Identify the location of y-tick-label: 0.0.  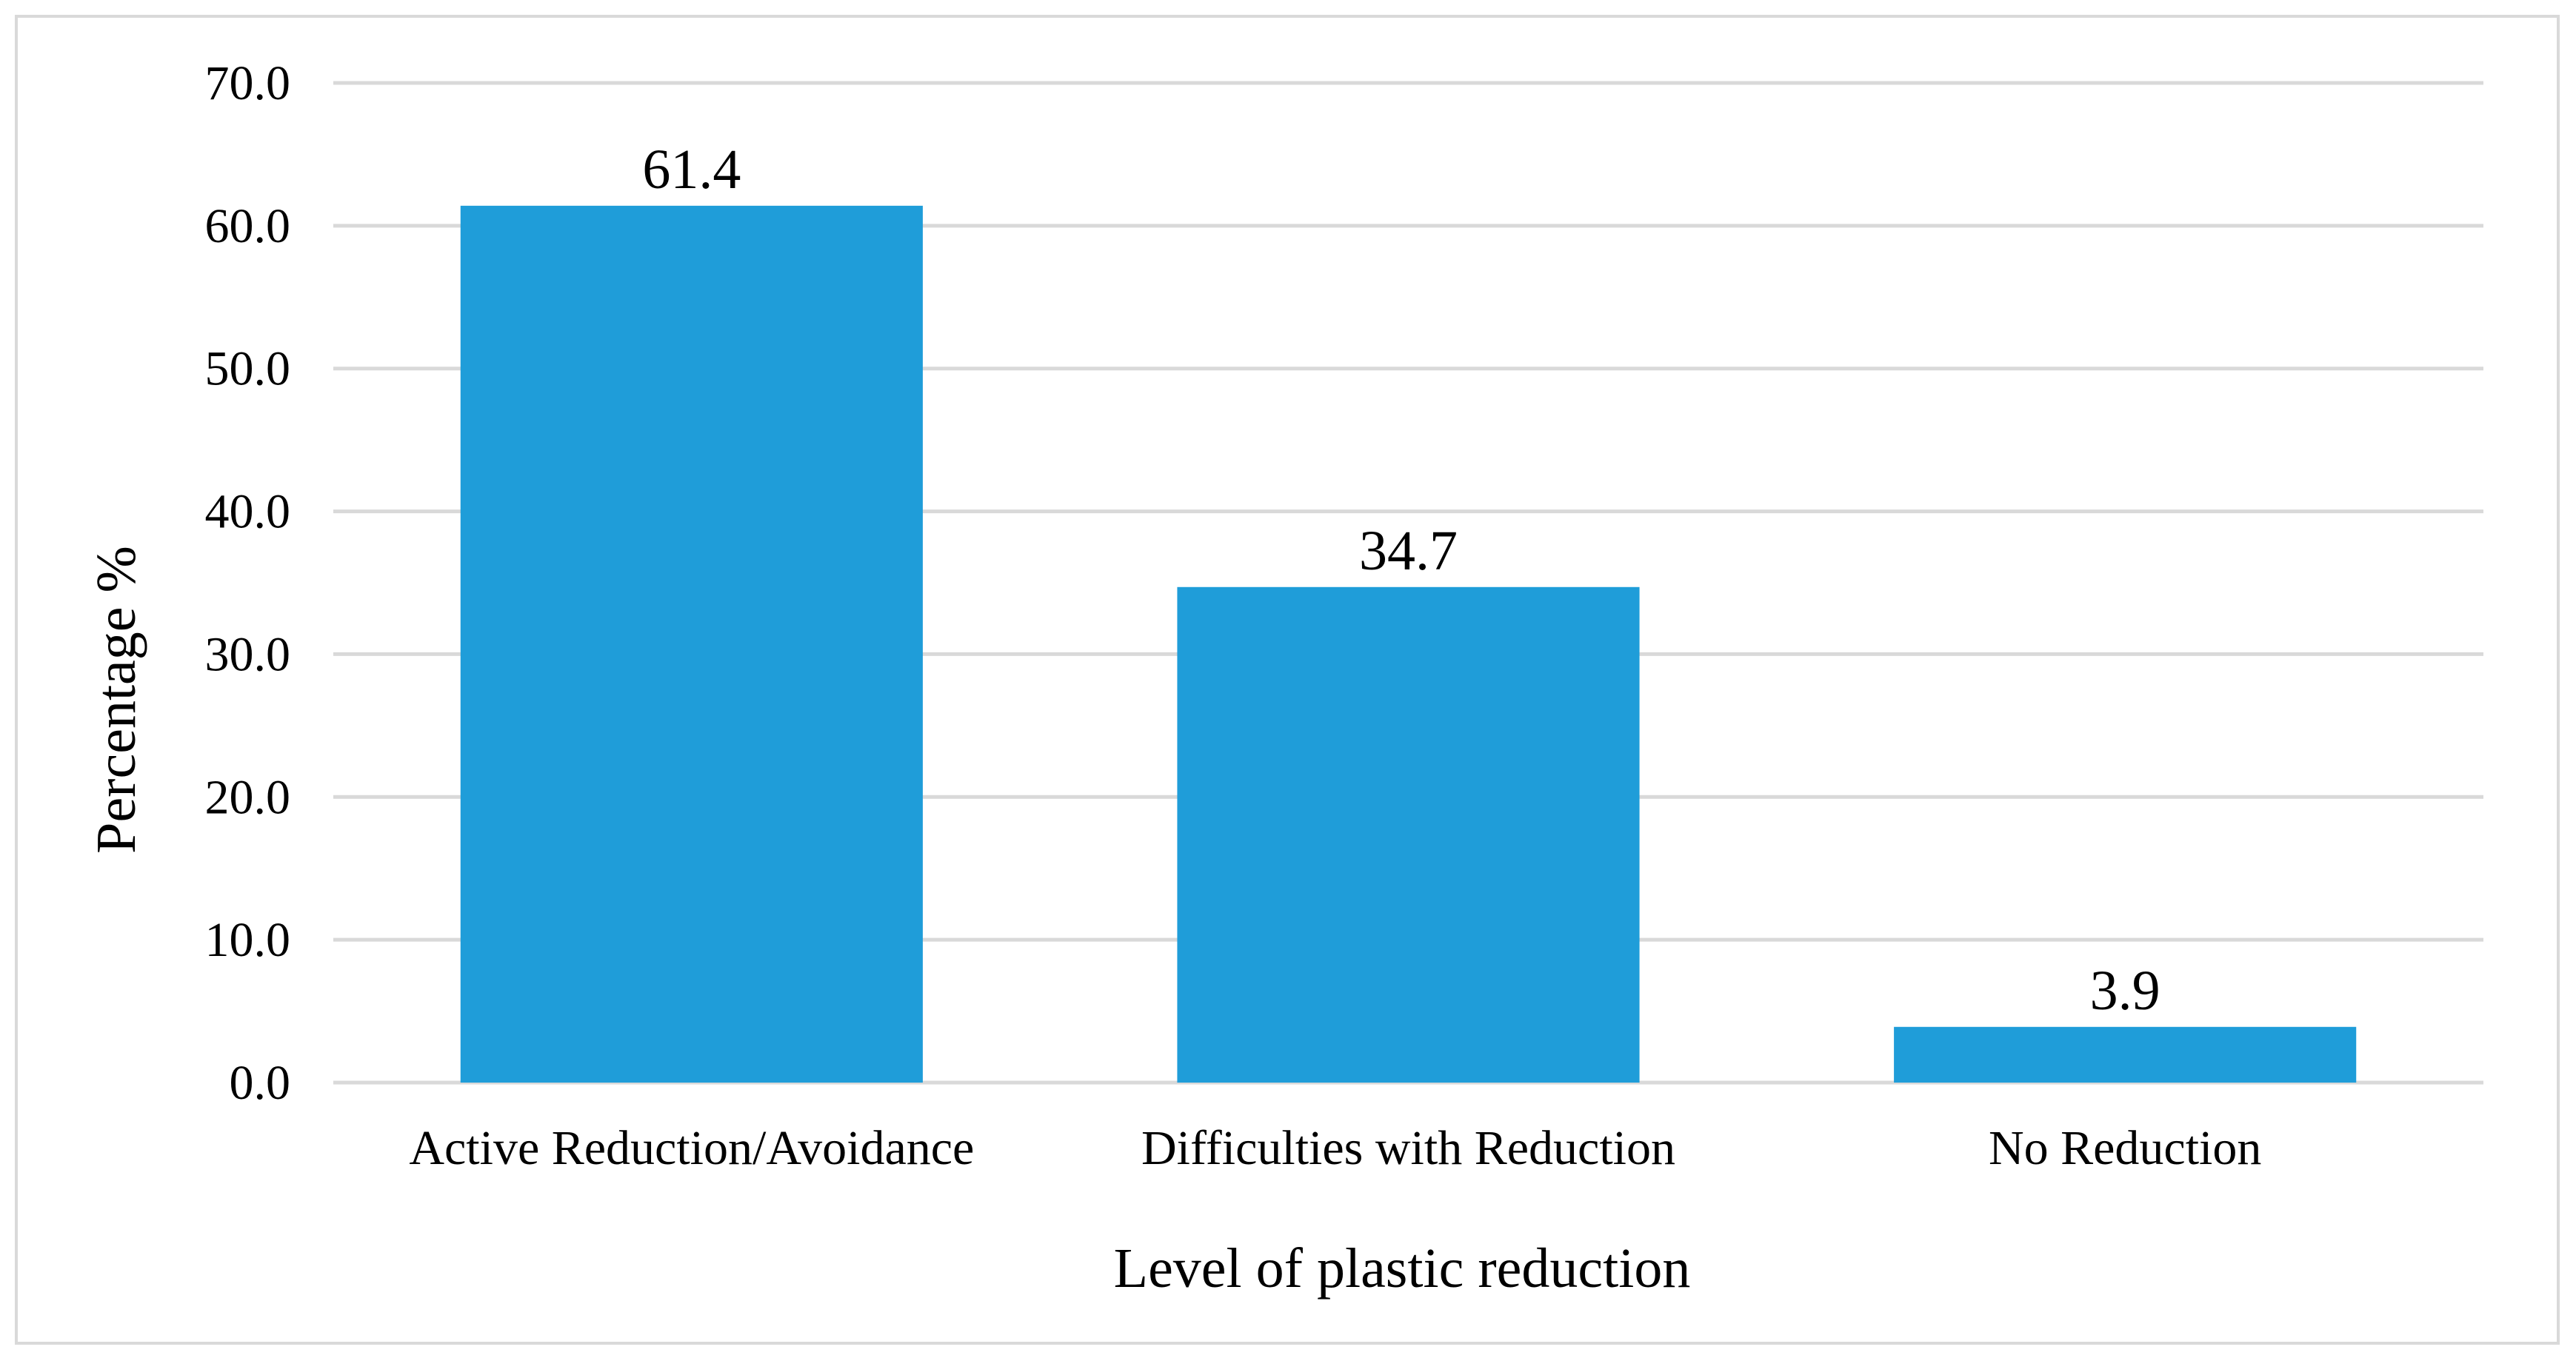
(260, 1083).